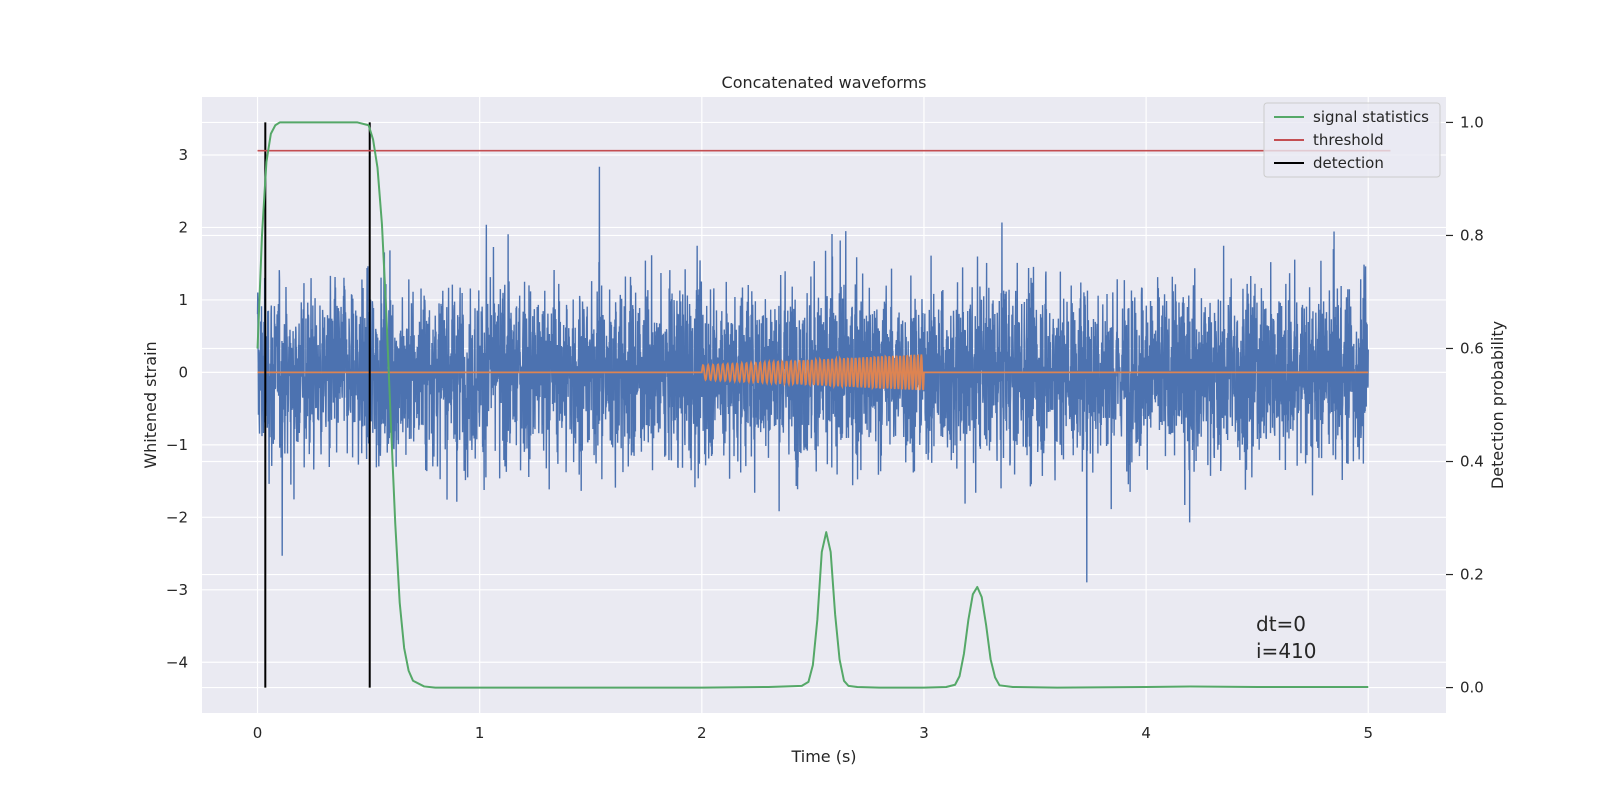 Image resolution: width=1600 pixels, height=800 pixels. What do you see at coordinates (924, 733) in the screenshot?
I see `x-tick-label: 3` at bounding box center [924, 733].